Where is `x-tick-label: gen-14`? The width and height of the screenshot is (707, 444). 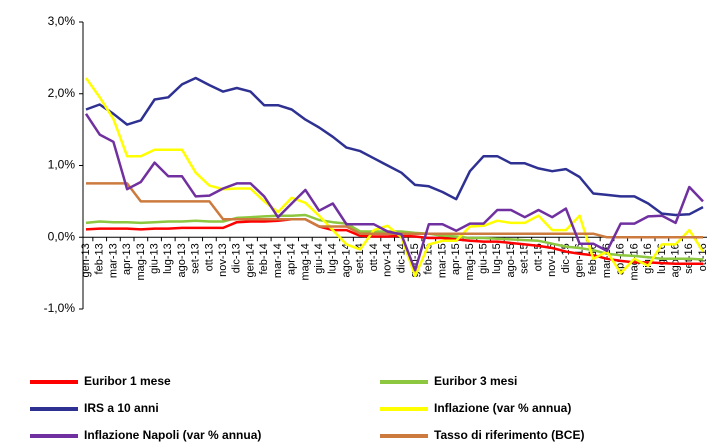 x-tick-label: gen-14 is located at coordinates (250, 260).